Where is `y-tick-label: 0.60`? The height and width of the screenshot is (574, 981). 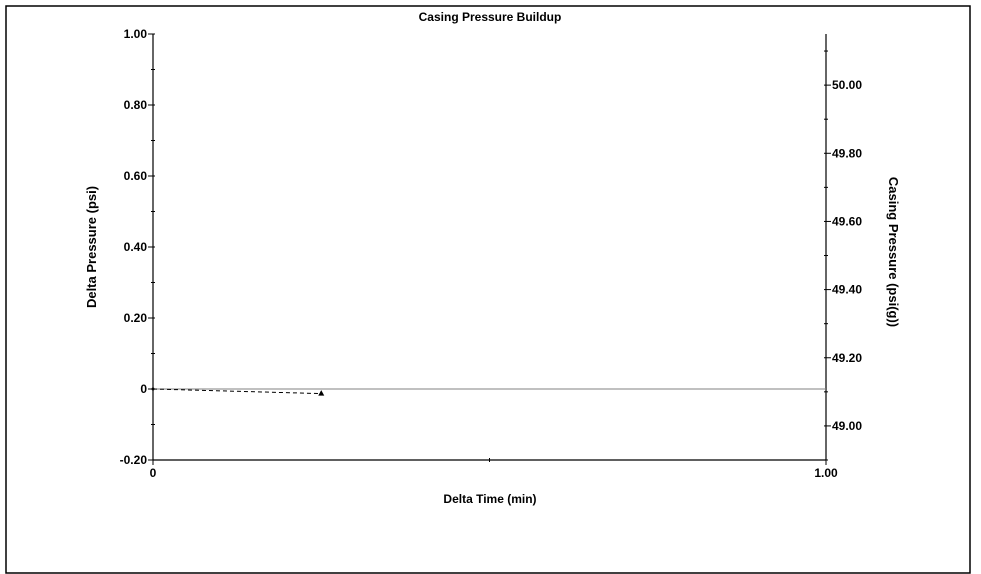
y-tick-label: 0.60 is located at coordinates (136, 176).